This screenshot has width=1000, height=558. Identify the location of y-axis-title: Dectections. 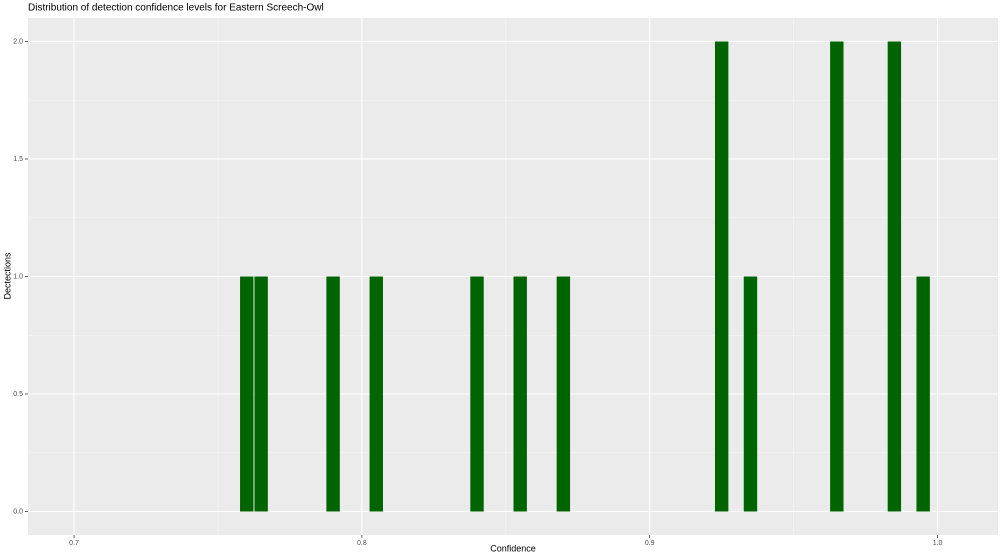
(7, 276).